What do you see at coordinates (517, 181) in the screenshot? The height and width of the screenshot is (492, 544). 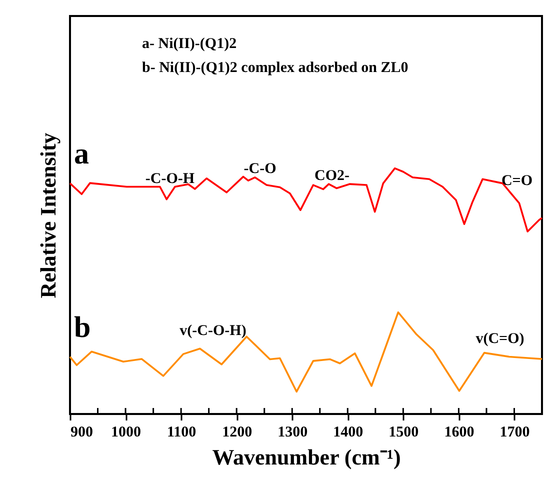 I see `annotation: C=O` at bounding box center [517, 181].